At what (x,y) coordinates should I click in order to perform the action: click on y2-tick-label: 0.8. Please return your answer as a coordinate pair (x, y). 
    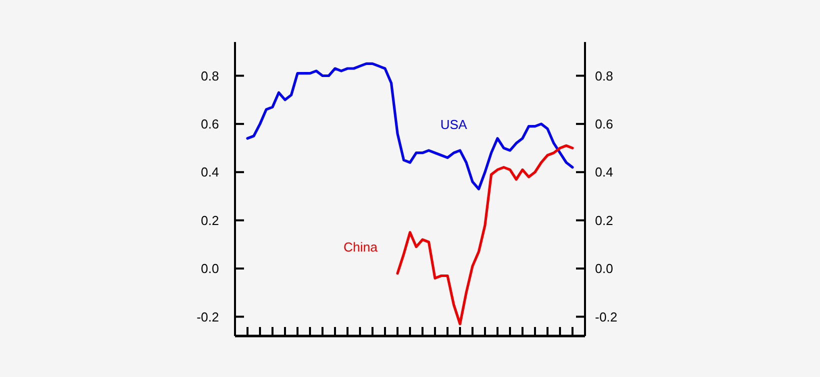
    Looking at the image, I should click on (604, 76).